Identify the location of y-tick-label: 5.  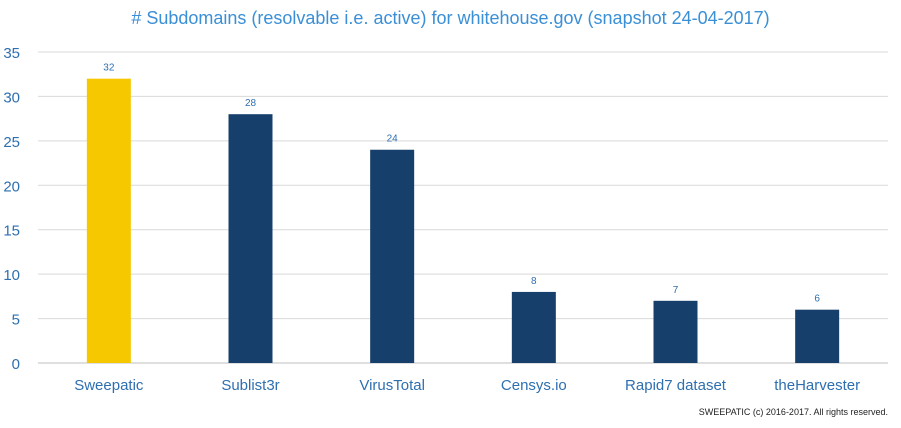
(16, 320).